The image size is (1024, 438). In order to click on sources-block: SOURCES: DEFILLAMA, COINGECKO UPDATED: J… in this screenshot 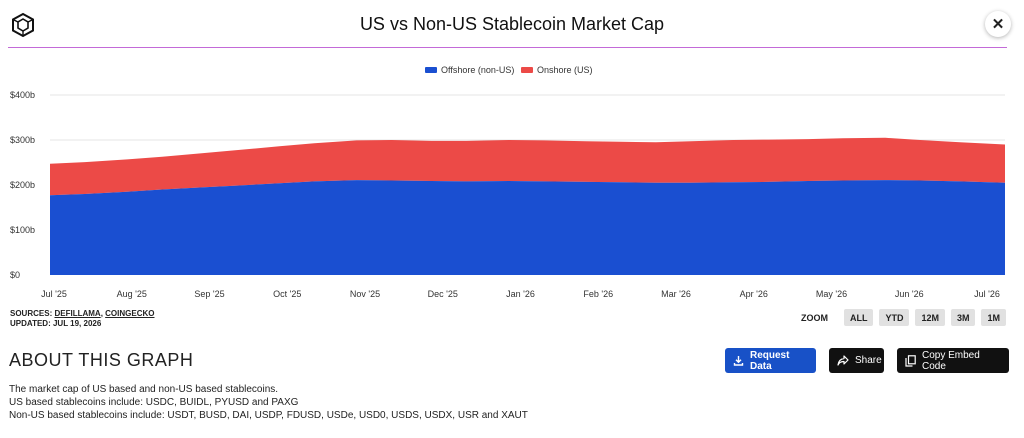, I will do `click(82, 319)`.